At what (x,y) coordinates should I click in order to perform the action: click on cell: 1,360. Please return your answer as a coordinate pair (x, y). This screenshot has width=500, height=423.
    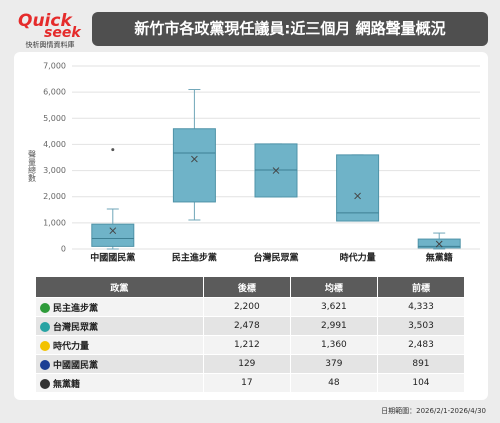
    Looking at the image, I should click on (333, 345).